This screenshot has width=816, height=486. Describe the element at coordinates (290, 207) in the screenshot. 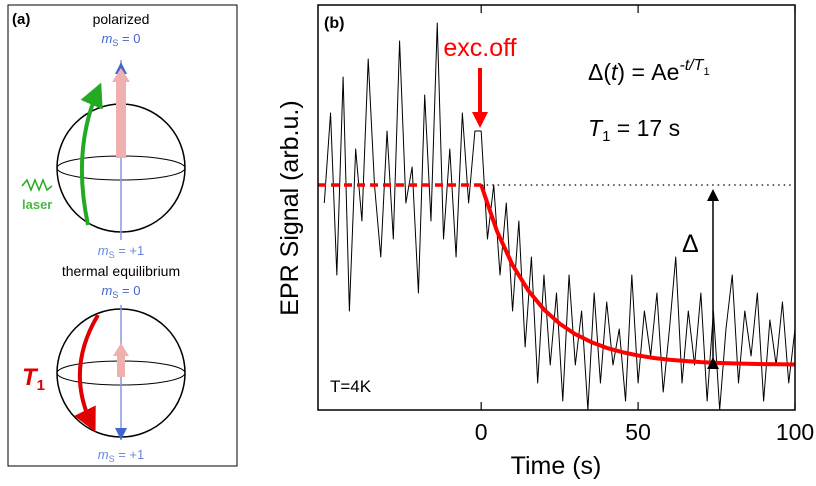

I see `y-axis-label: EPR Signal (arb.u.)` at that location.